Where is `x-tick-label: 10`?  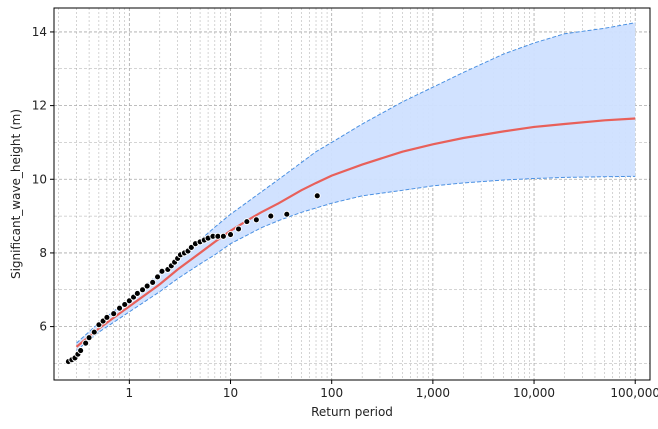
x-tick-label: 10 is located at coordinates (230, 393).